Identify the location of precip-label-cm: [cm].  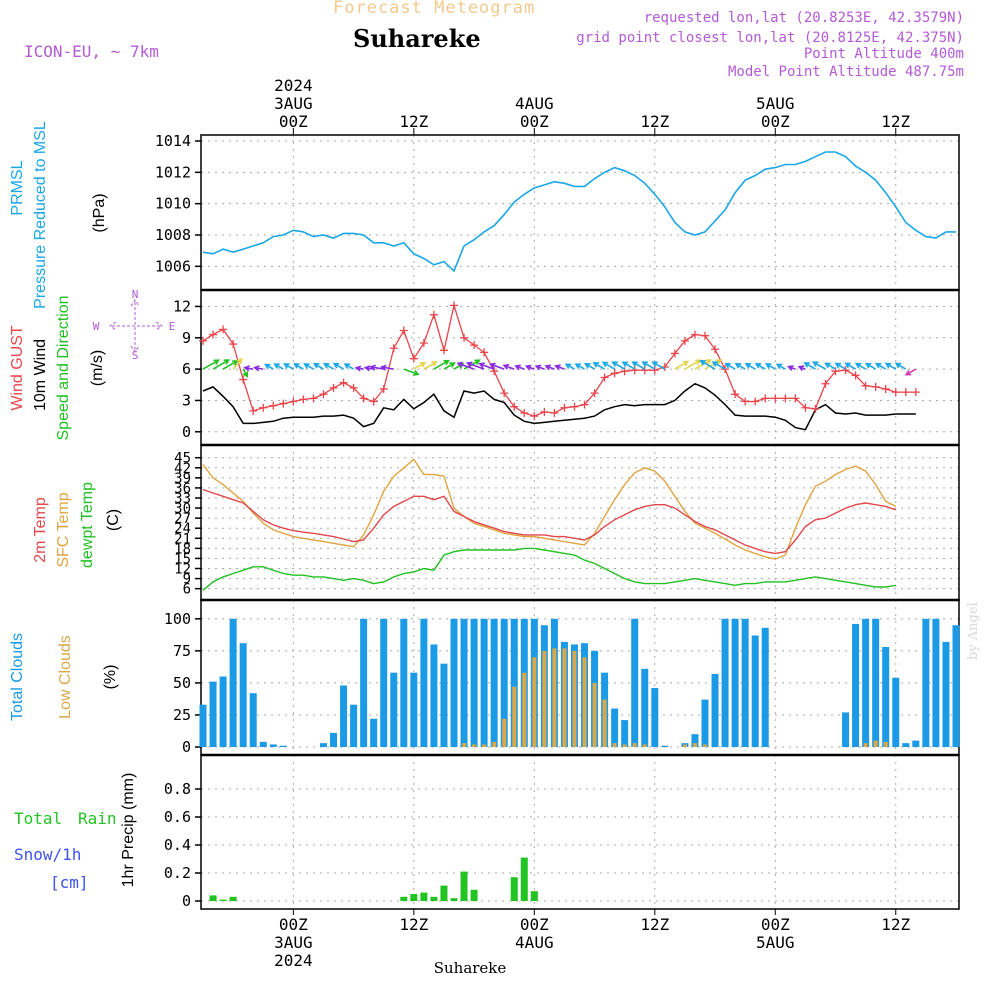
(69, 882).